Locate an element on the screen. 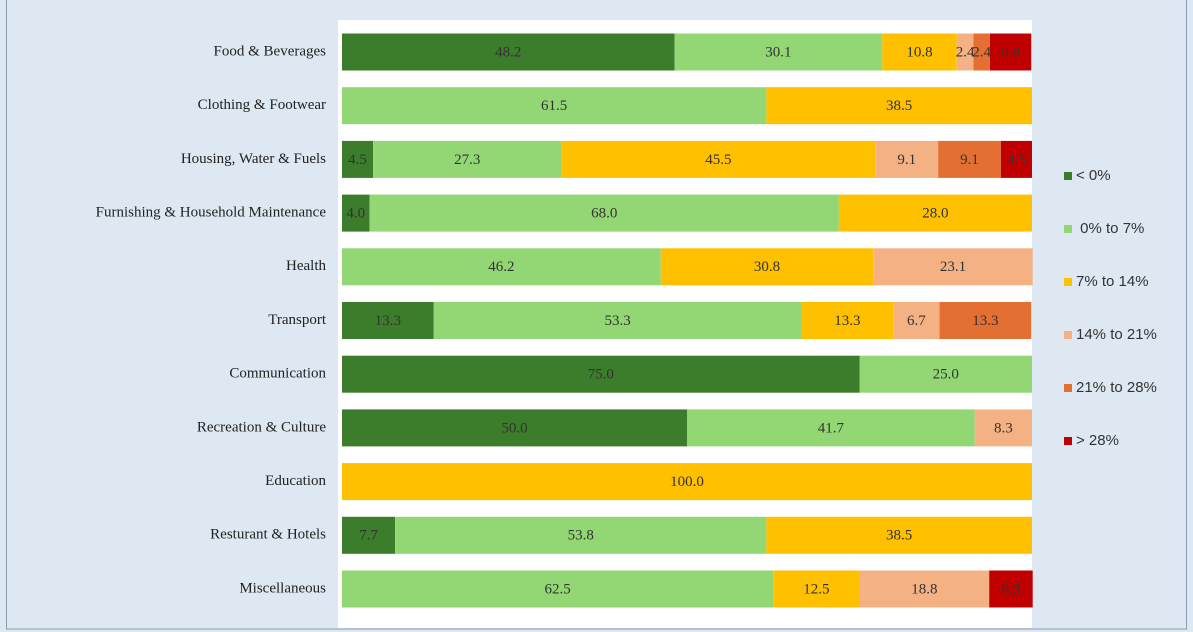 The image size is (1193, 632). legend-label: < 0% is located at coordinates (1093, 175).